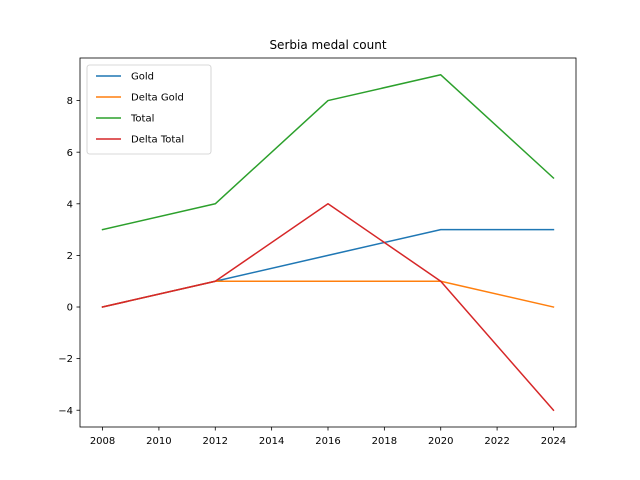 Image resolution: width=640 pixels, height=480 pixels. What do you see at coordinates (102, 441) in the screenshot?
I see `x-tick-label: 2008` at bounding box center [102, 441].